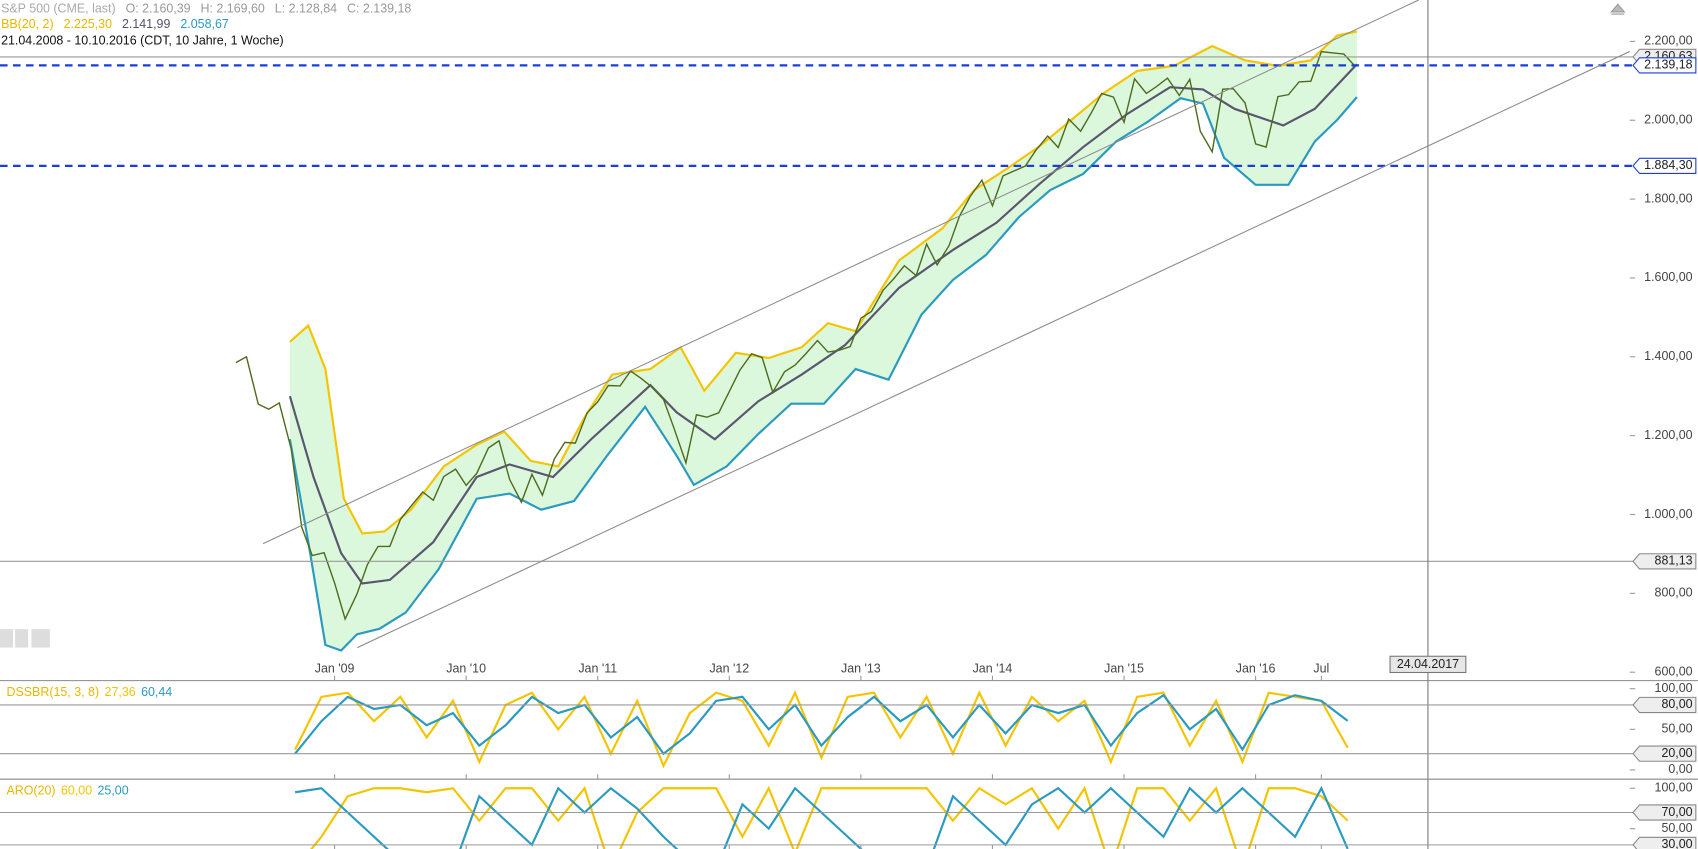 The height and width of the screenshot is (849, 1698). I want to click on indicator-value: 60,00, so click(76, 791).